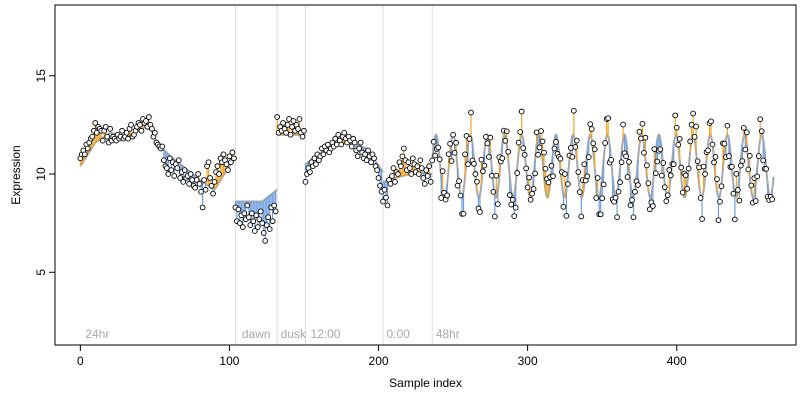 This screenshot has height=400, width=800. What do you see at coordinates (41, 272) in the screenshot?
I see `y-tick-label-0: 5` at bounding box center [41, 272].